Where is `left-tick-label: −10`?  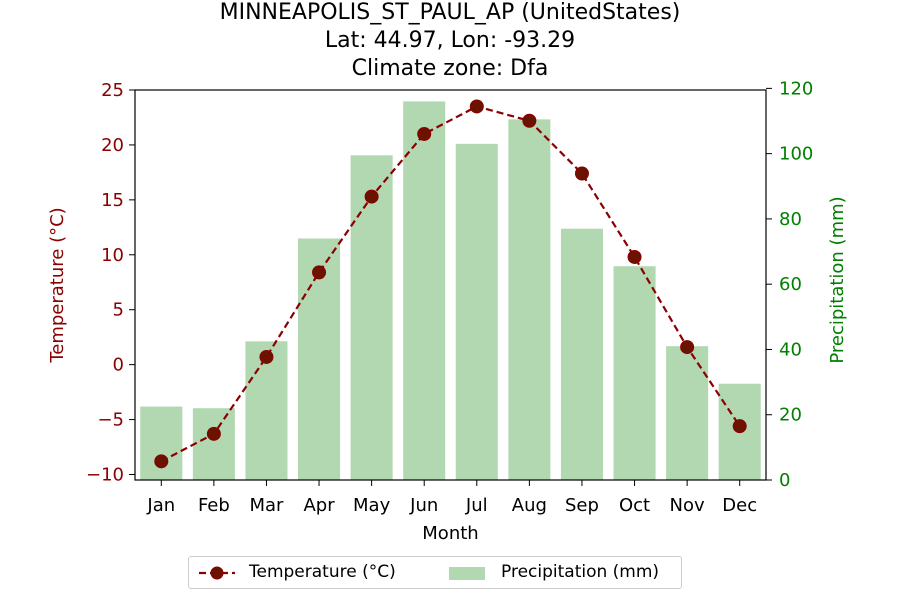 left-tick-label: −10 is located at coordinates (105, 475).